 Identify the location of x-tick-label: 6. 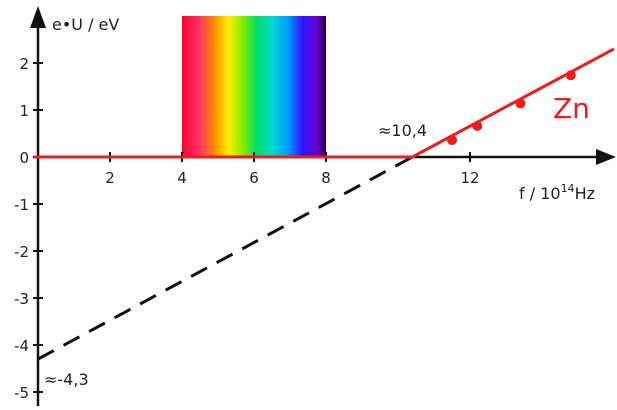
(254, 178).